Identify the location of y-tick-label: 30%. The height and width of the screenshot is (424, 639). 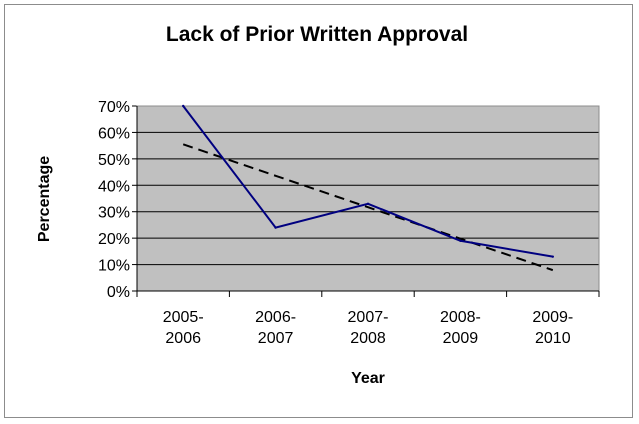
(114, 213).